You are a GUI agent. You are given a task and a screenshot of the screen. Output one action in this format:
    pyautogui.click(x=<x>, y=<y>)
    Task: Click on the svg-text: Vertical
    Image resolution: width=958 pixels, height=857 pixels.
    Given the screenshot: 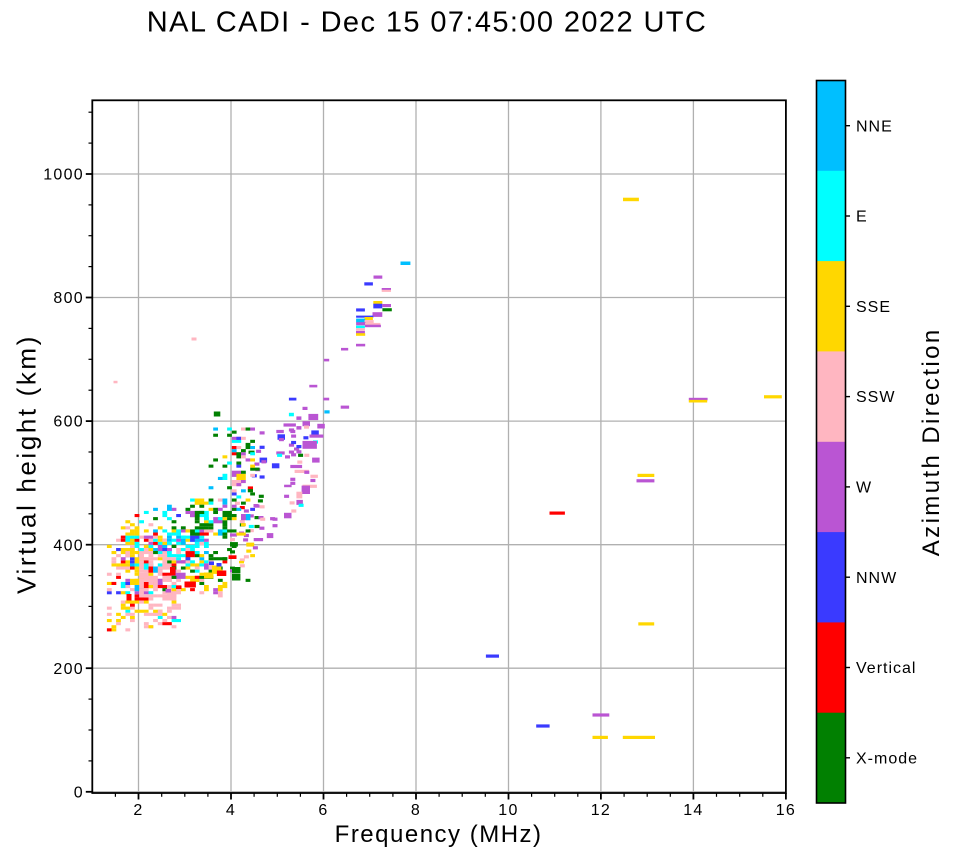 What is the action you would take?
    pyautogui.click(x=886, y=668)
    